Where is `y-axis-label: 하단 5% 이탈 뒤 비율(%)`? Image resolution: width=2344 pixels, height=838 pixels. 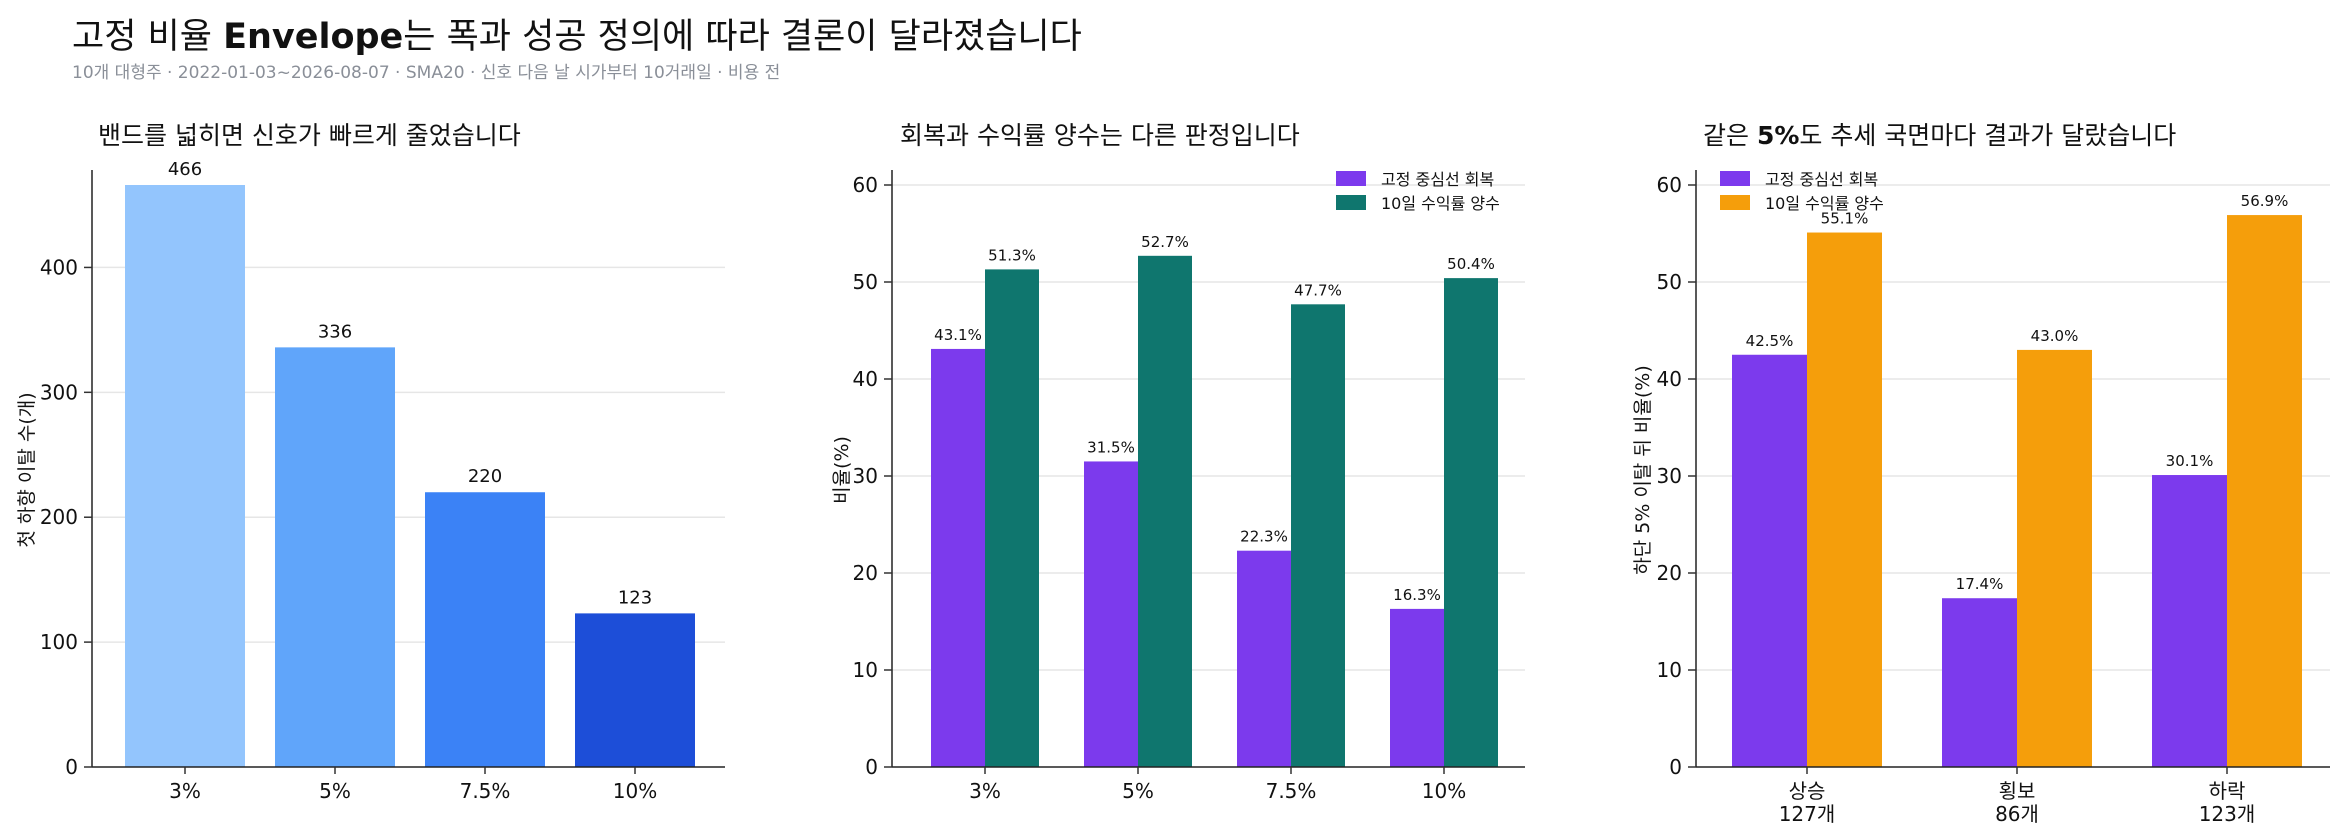
y-axis-label: 하단 5% 이탈 뒤 비율(%) is located at coordinates (1643, 470).